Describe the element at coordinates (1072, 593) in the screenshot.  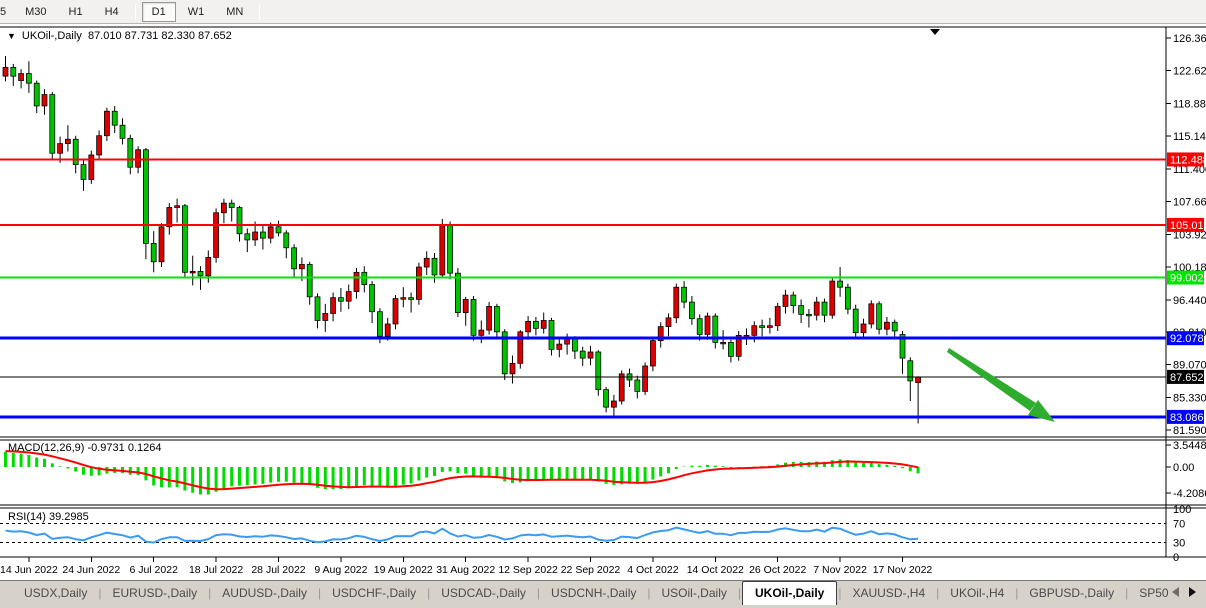
I see `tab-gbpusd-daily: GBPUSD-,Daily` at that location.